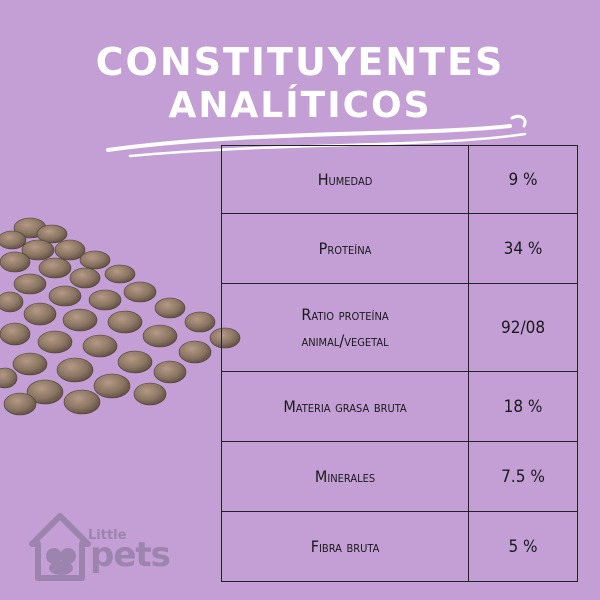 This screenshot has height=600, width=600. I want to click on table-row: Materia grasa bruta 18 %, so click(399, 406).